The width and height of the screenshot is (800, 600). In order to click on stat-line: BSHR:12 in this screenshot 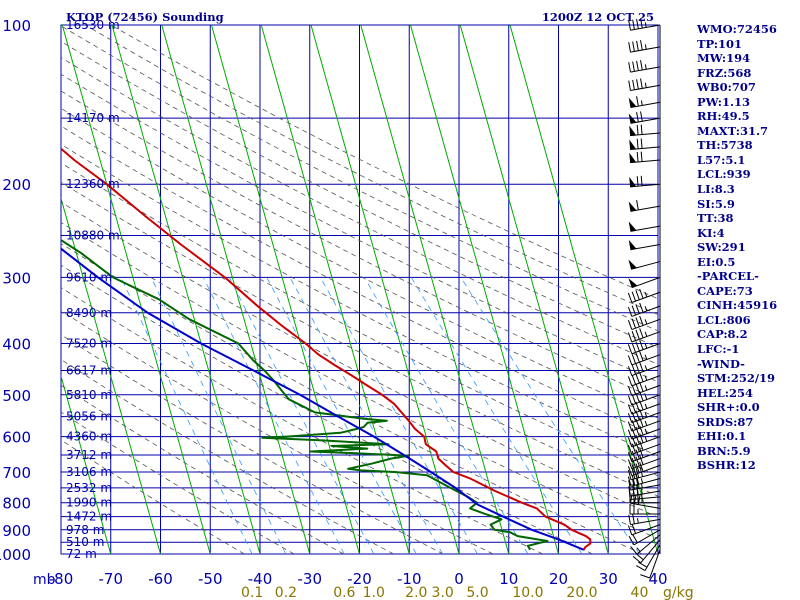, I will do `click(726, 465)`.